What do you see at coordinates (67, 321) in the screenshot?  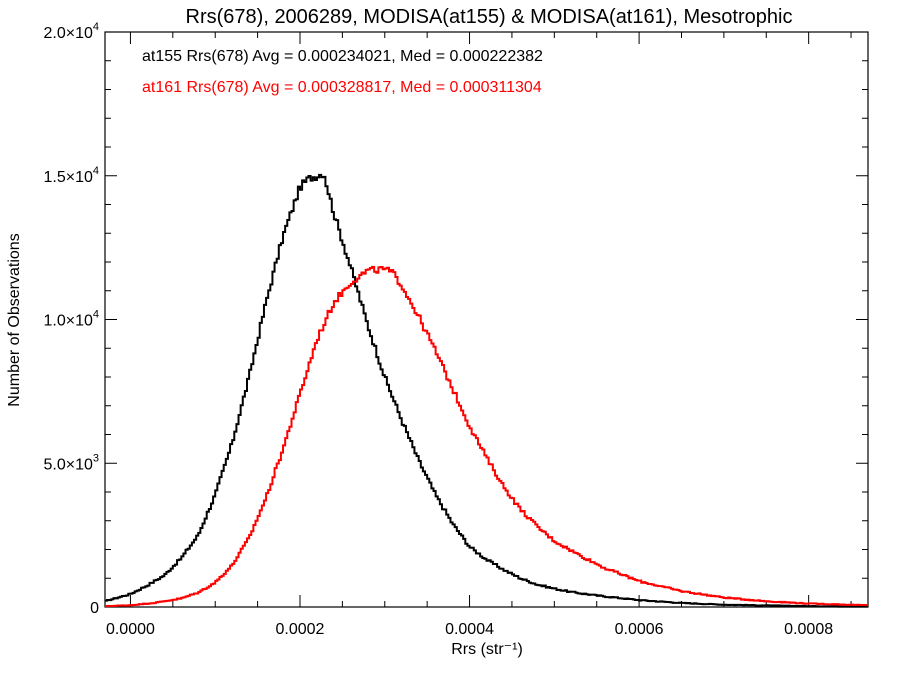 I see `y-tick-mantissa: 1.0×10` at bounding box center [67, 321].